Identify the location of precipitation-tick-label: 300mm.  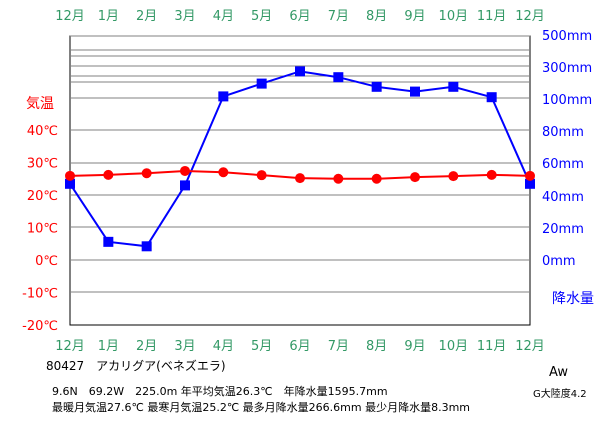
(567, 68).